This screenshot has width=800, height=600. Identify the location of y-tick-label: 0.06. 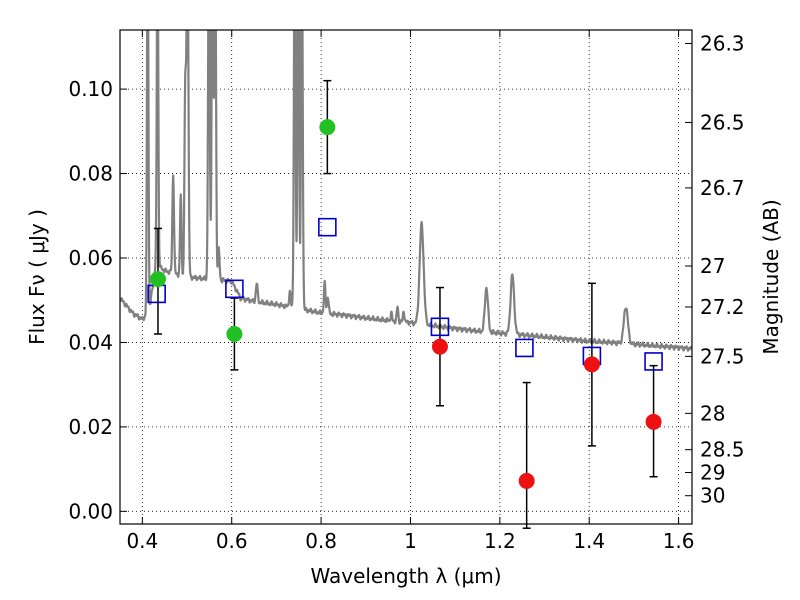
(90, 258).